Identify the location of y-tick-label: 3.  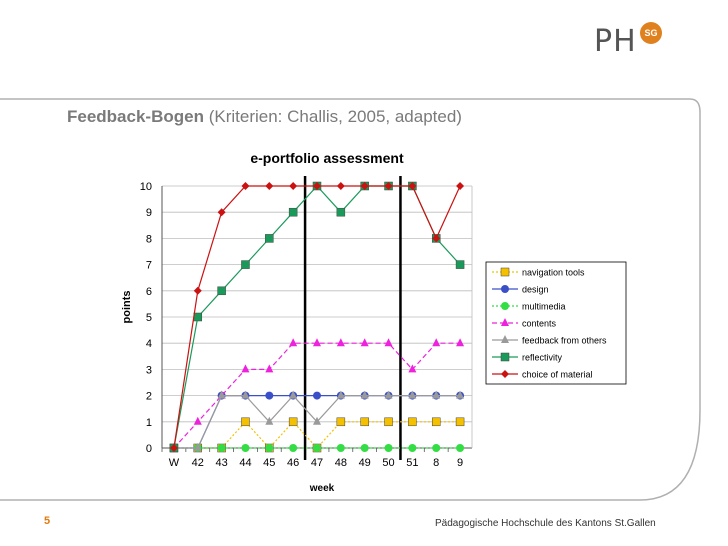
(149, 370).